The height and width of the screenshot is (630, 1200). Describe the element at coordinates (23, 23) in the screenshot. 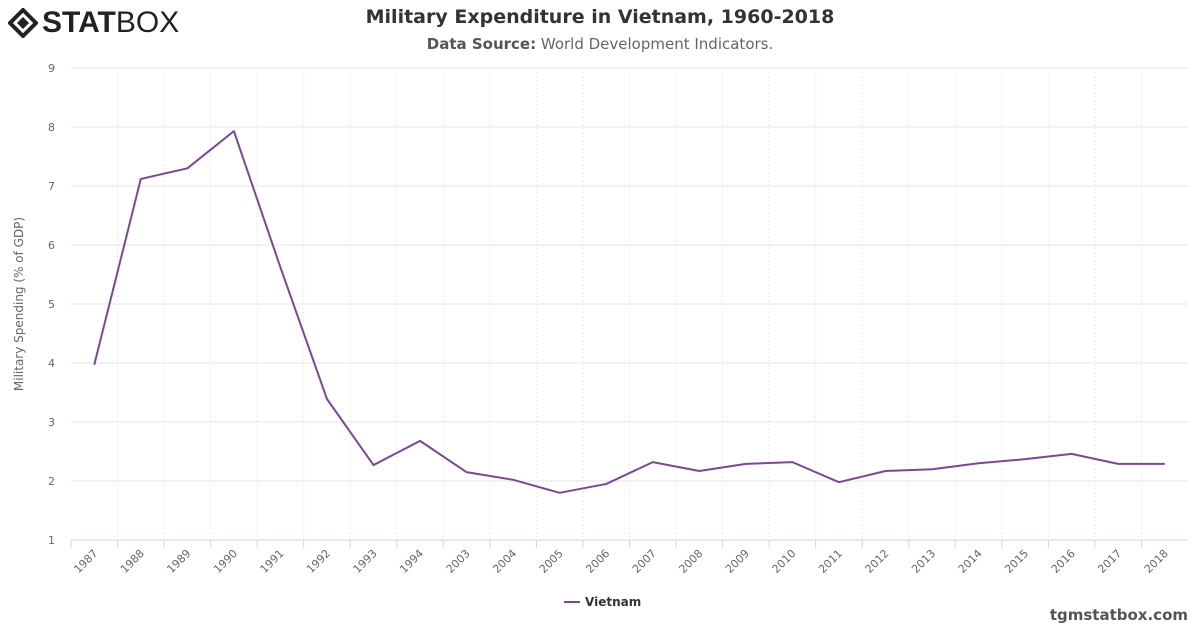

I see `logo-diamond-icon` at that location.